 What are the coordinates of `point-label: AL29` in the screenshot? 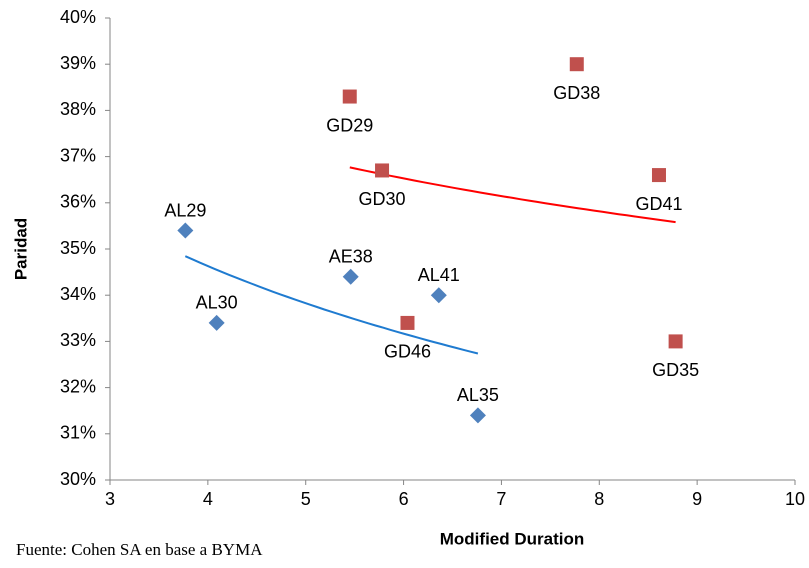 It's located at (185, 210).